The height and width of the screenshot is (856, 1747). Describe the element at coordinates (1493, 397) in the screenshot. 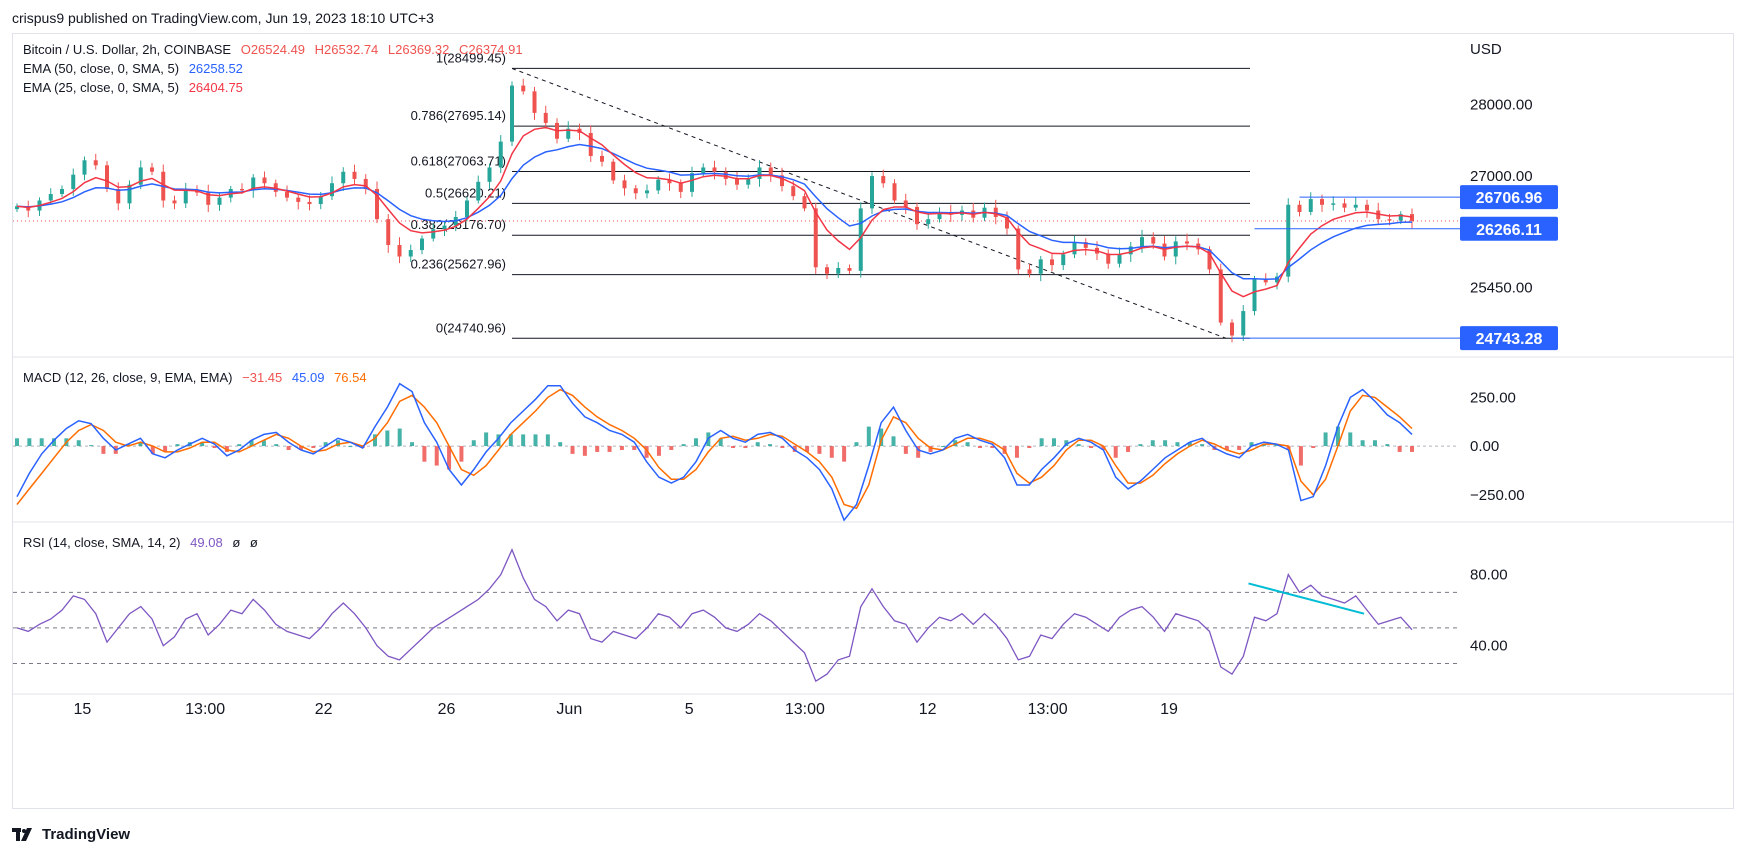

I see `macd-axis-tick: 250.00` at that location.